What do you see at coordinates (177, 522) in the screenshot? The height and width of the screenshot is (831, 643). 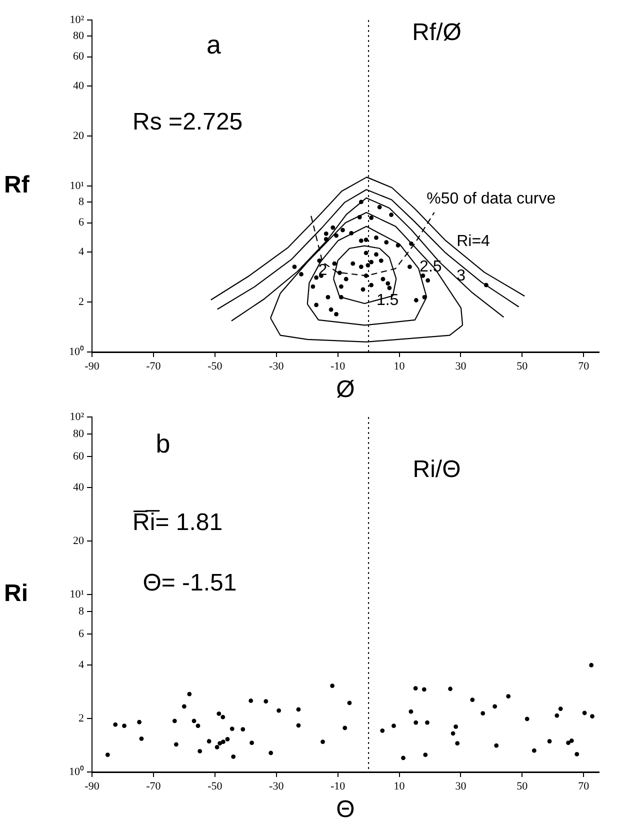 I see `annotation: R̅i̅= 1.81` at bounding box center [177, 522].